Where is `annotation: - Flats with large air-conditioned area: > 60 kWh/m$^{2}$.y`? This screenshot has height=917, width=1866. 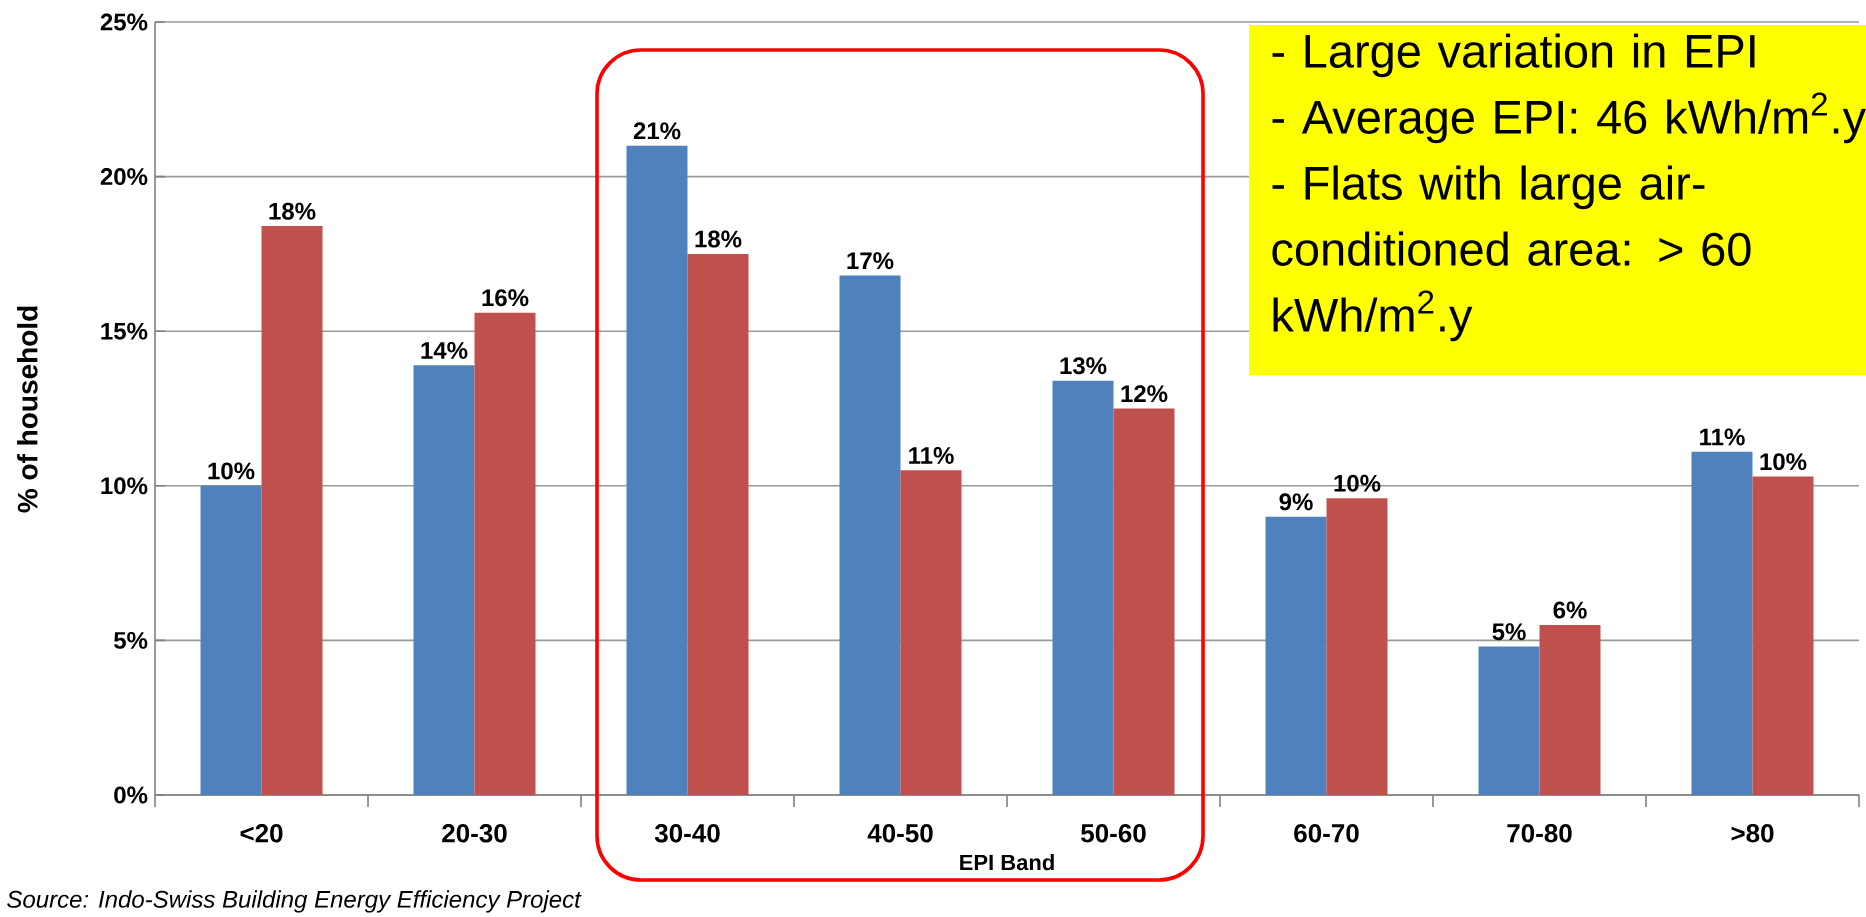 annotation: - Flats with large air-conditioned area: > 60 kWh/m$^{2}$.y is located at coordinates (1511, 253).